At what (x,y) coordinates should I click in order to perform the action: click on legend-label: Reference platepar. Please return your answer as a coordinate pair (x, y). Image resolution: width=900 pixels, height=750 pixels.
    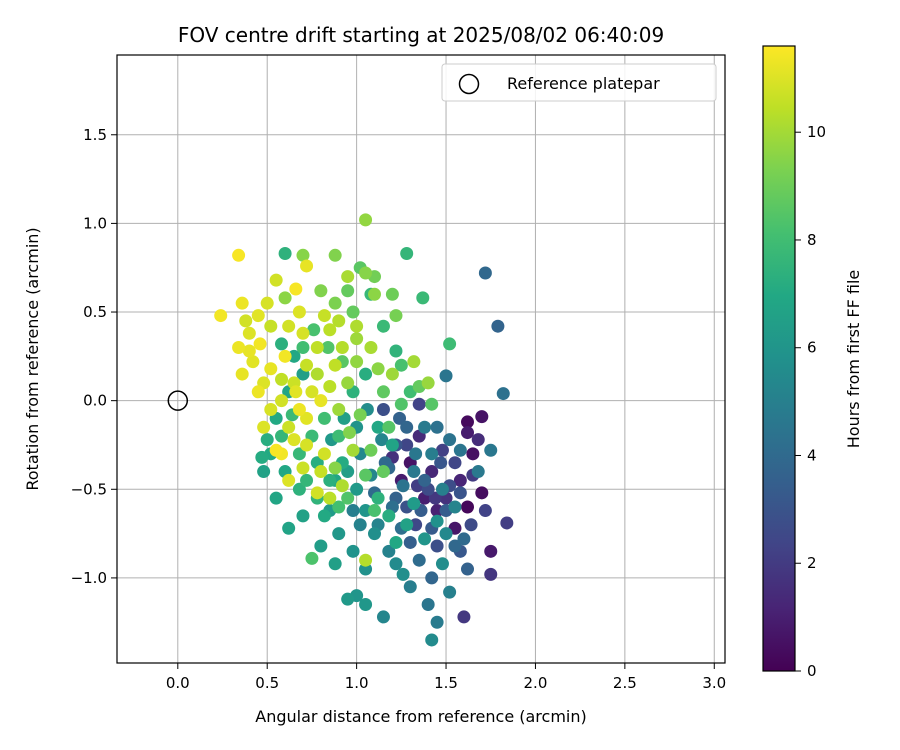
    Looking at the image, I should click on (583, 83).